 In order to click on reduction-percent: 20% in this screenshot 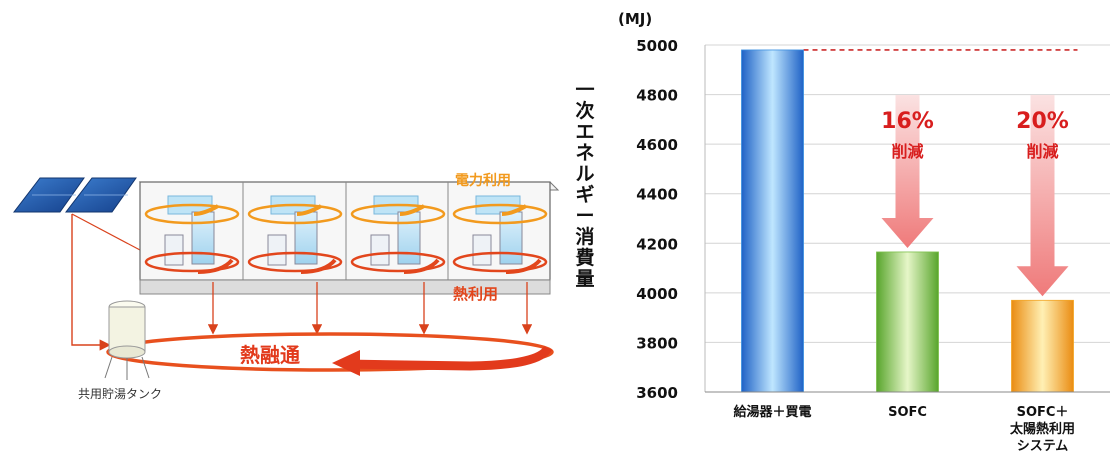, I will do `click(1042, 121)`.